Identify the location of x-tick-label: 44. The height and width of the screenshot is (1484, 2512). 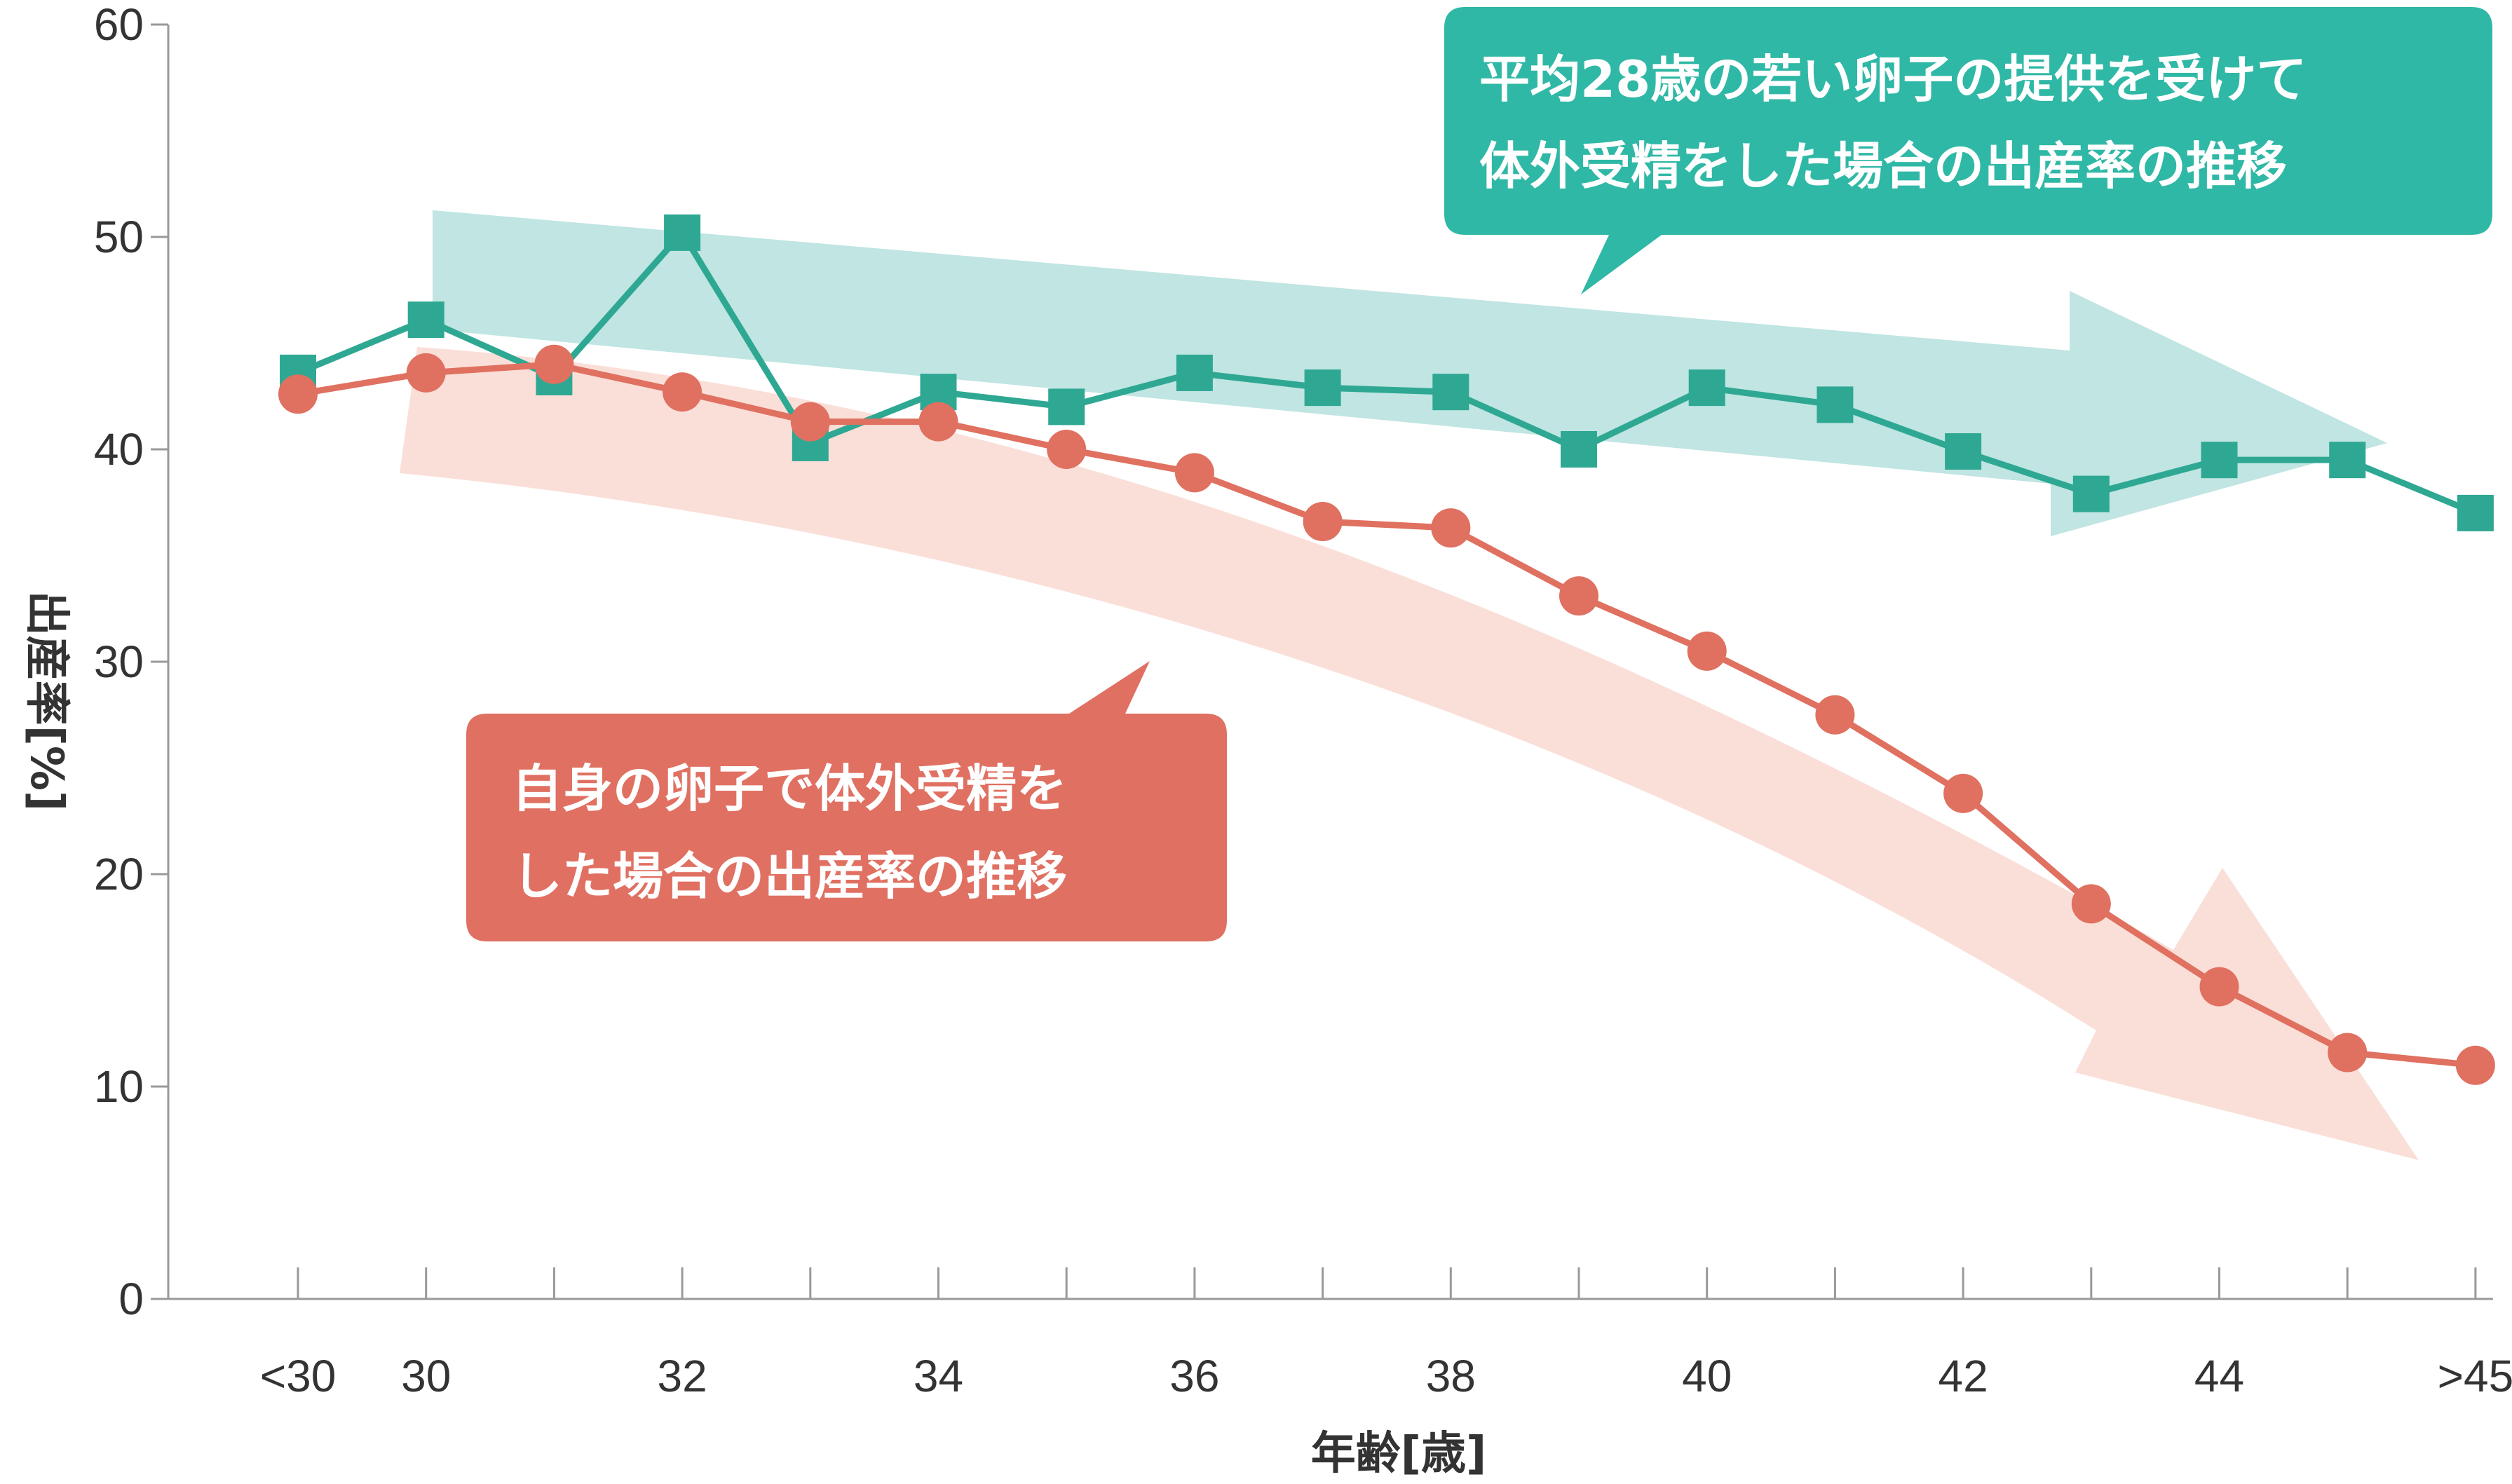
(2219, 1376).